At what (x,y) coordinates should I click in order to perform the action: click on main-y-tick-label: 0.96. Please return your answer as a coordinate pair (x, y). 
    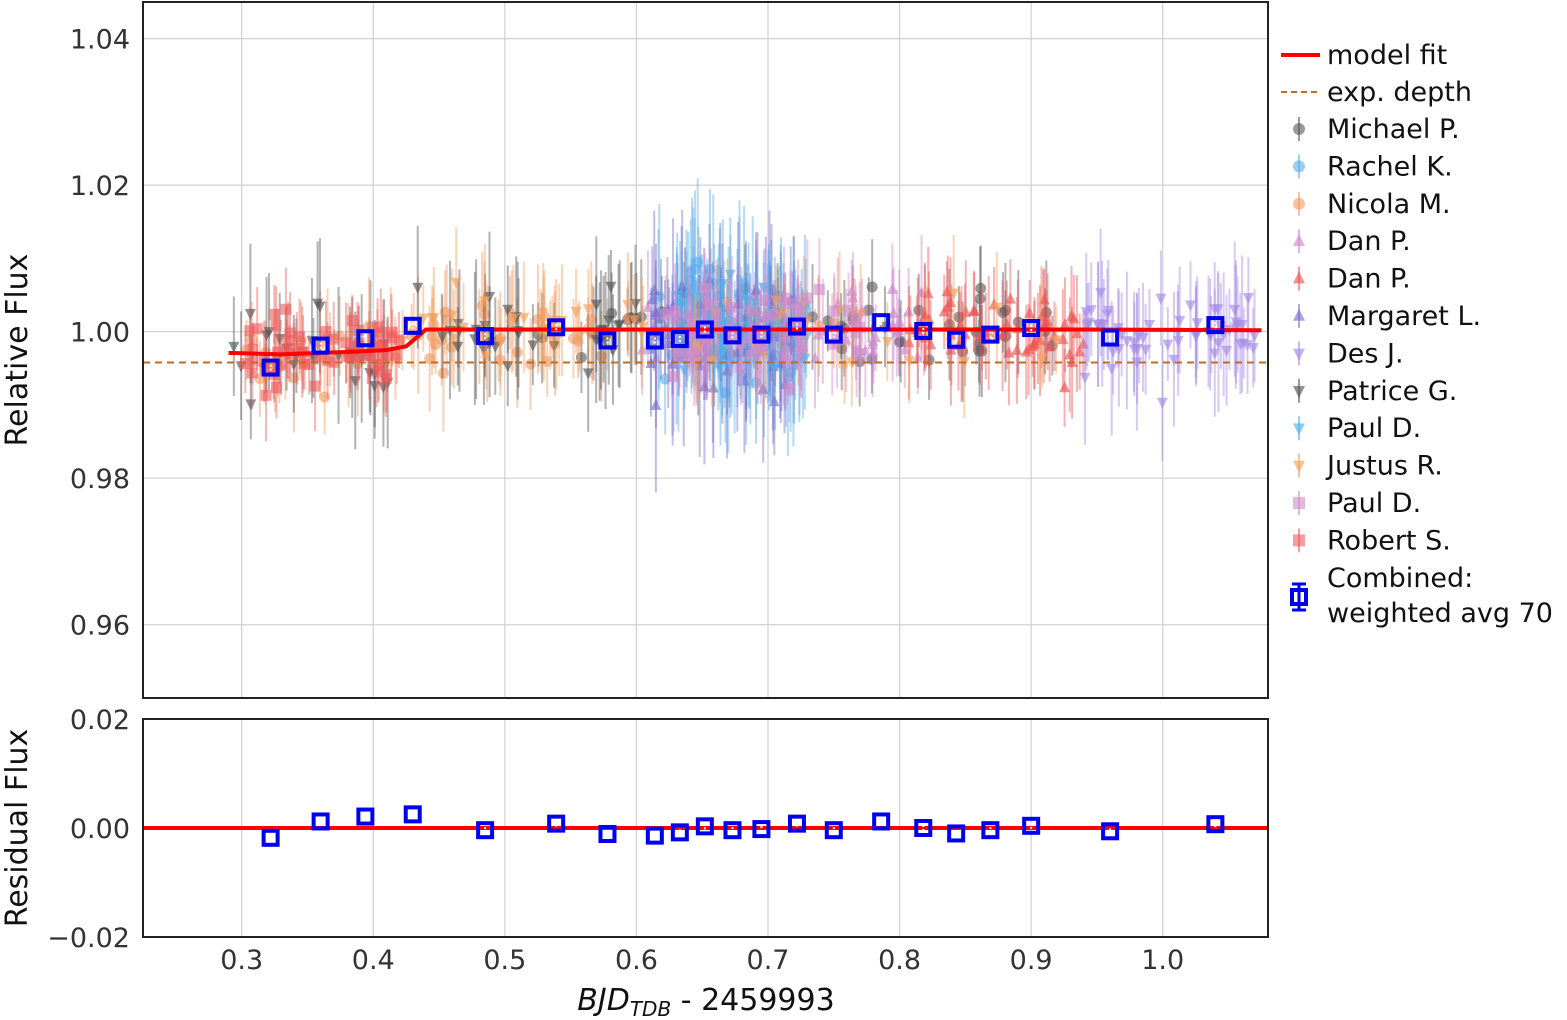
    Looking at the image, I should click on (100, 626).